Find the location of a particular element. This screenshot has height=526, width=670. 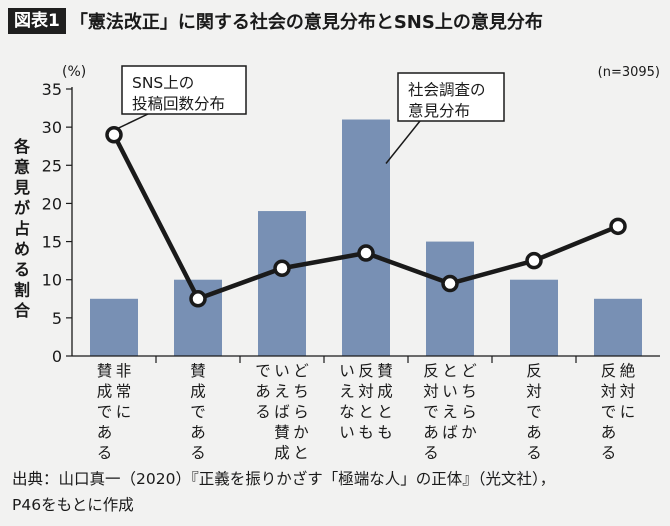

source-line-2: P46をもとに作成 is located at coordinates (73, 505).